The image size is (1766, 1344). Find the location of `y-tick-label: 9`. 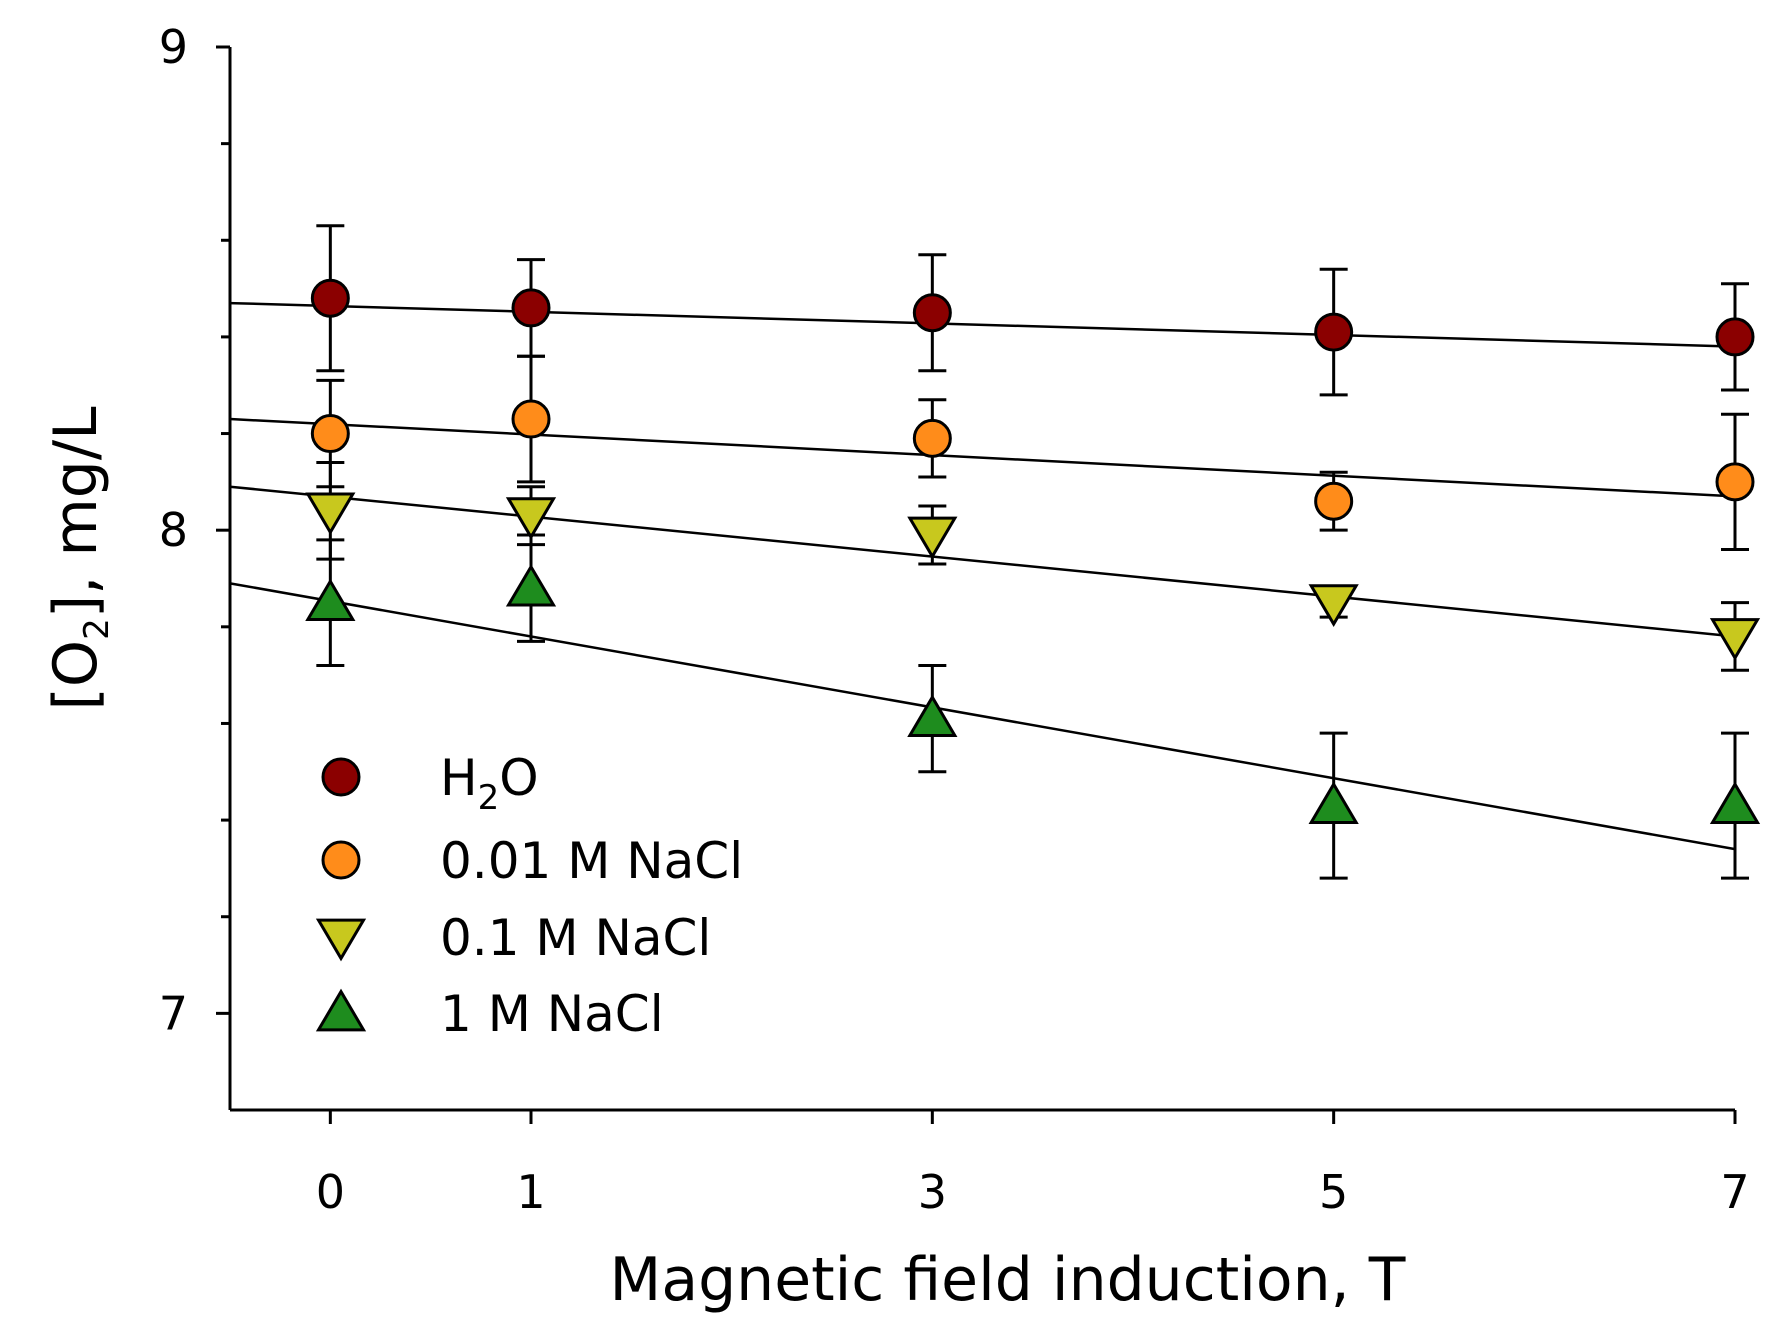

y-tick-label: 9 is located at coordinates (173, 47).